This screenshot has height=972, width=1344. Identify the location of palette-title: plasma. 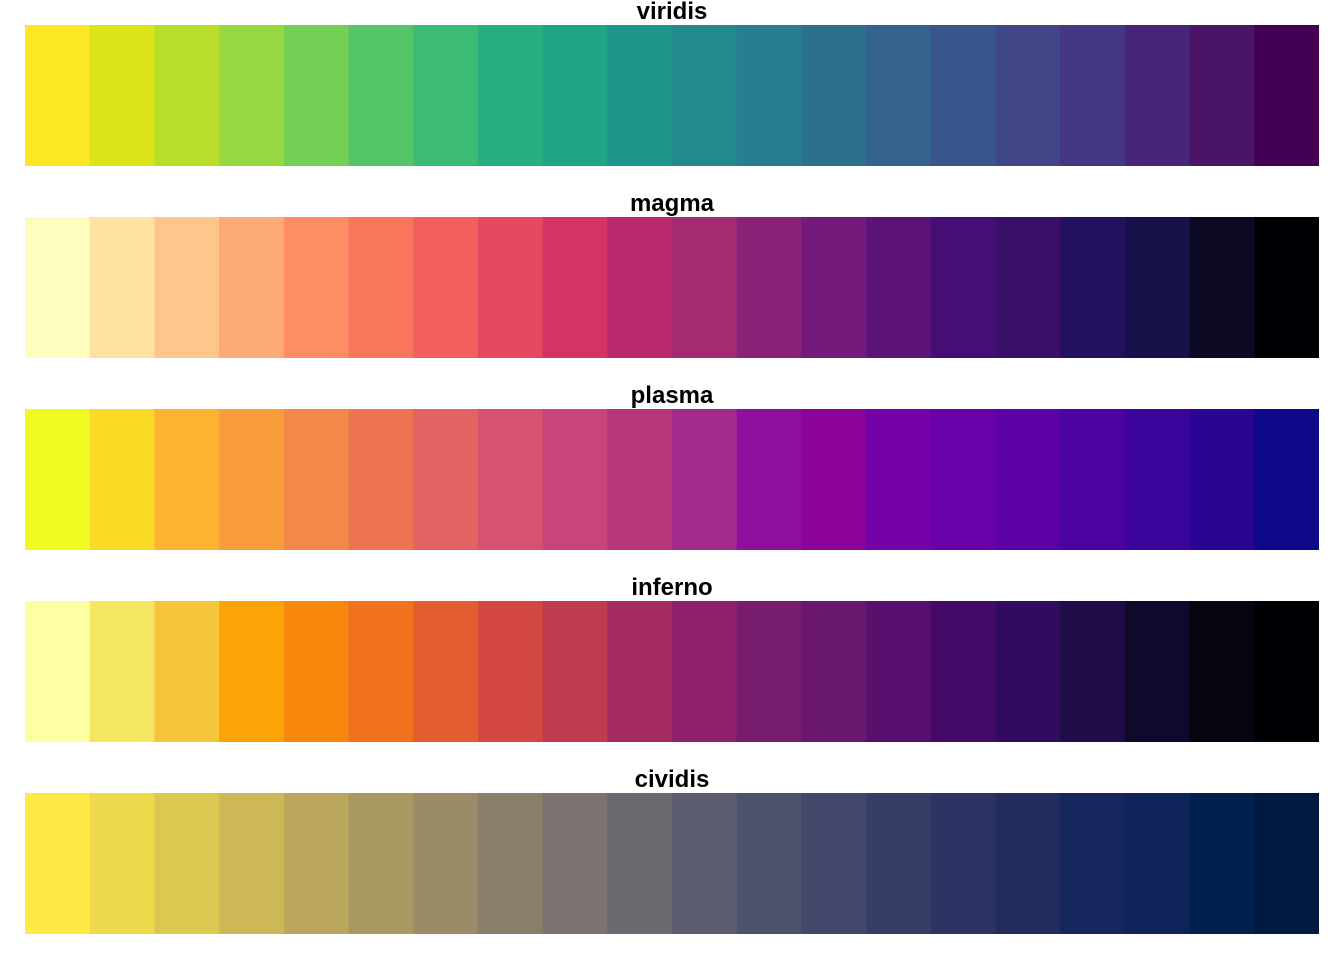
(672, 395).